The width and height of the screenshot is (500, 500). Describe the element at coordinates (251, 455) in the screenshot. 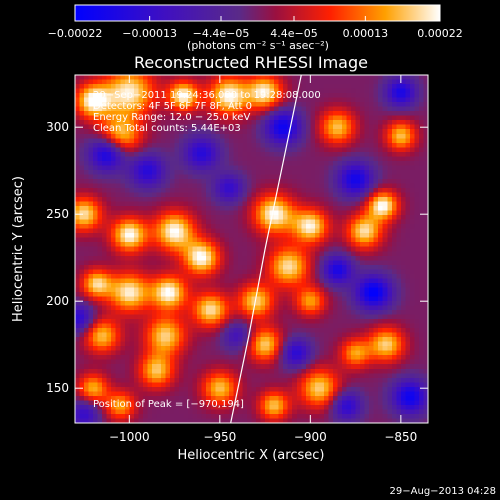

I see `x-axis-label: Heliocentric X (arcsec)` at that location.